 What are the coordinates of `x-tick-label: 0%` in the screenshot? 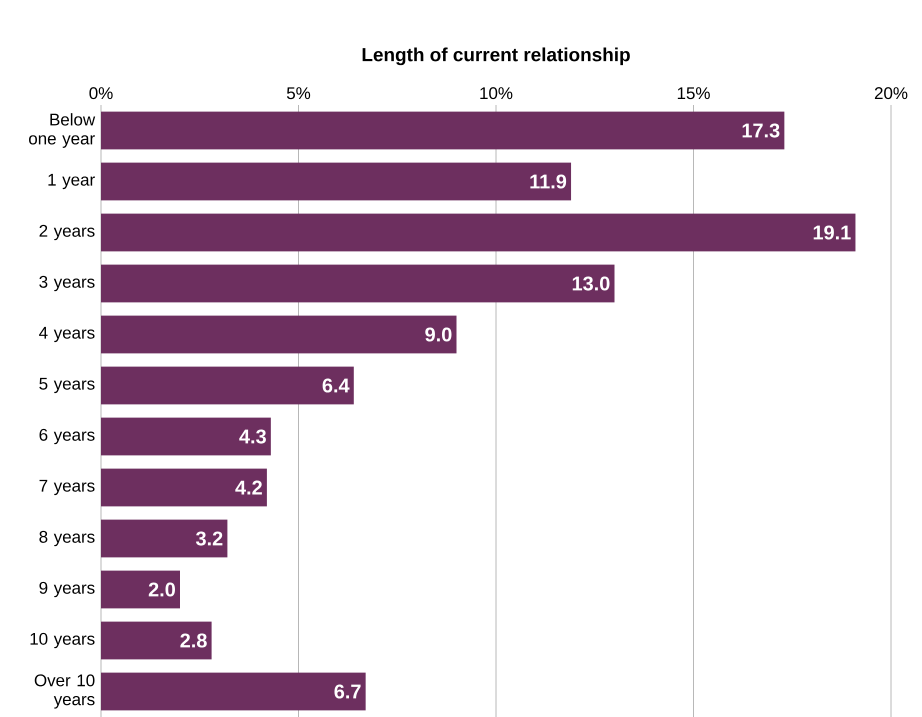 It's located at (101, 93).